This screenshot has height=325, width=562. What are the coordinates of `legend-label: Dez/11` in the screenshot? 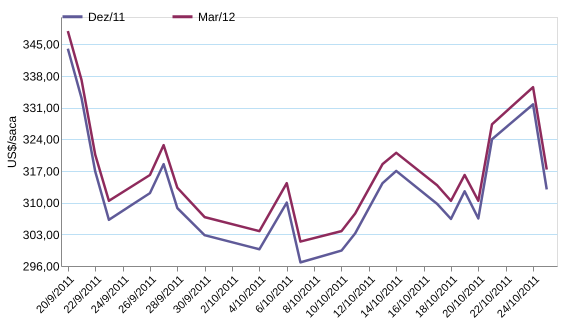 It's located at (107, 17).